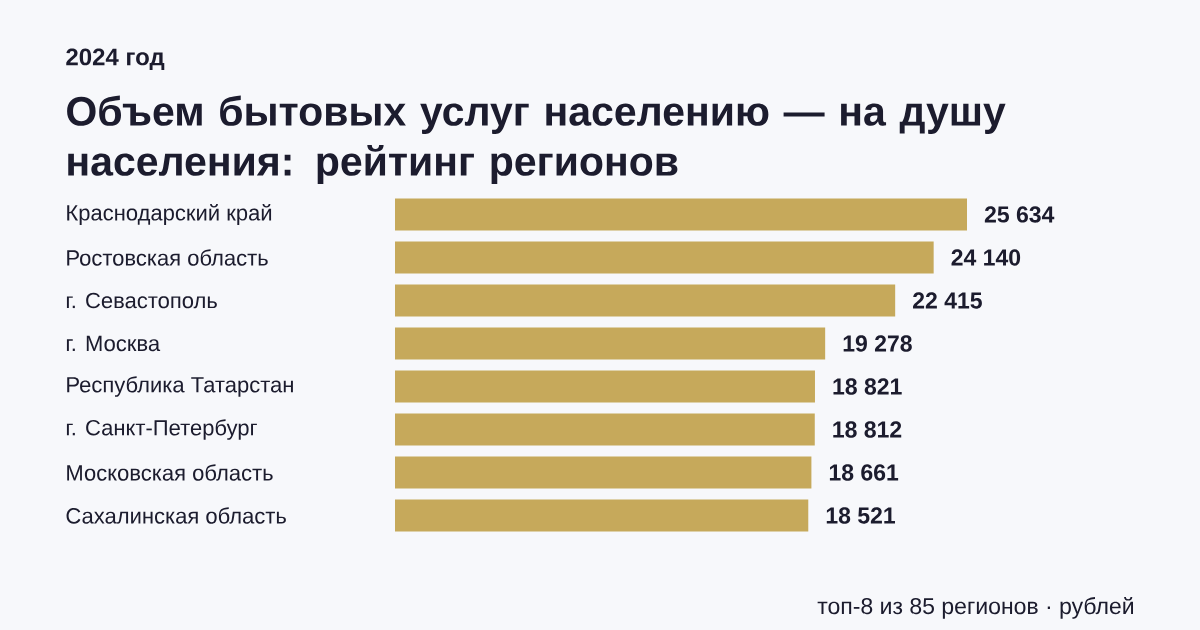 This screenshot has width=1200, height=630. Describe the element at coordinates (975, 607) in the screenshot. I see `text: топ-8 из 85 регионов · рублей` at that location.